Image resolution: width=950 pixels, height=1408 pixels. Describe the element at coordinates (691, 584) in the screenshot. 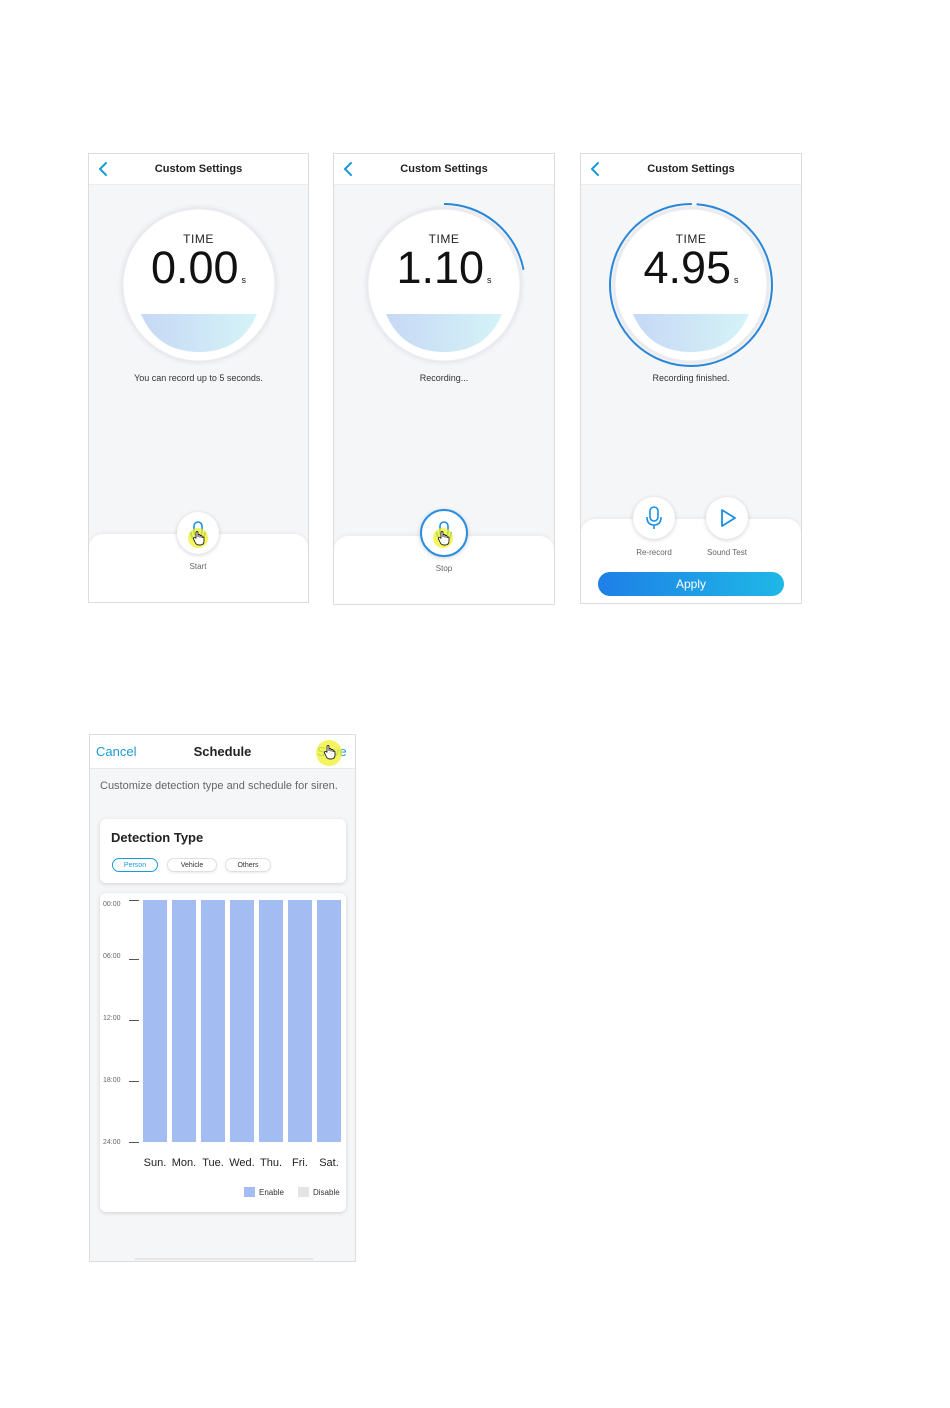

I see `apply-button: Apply` at that location.